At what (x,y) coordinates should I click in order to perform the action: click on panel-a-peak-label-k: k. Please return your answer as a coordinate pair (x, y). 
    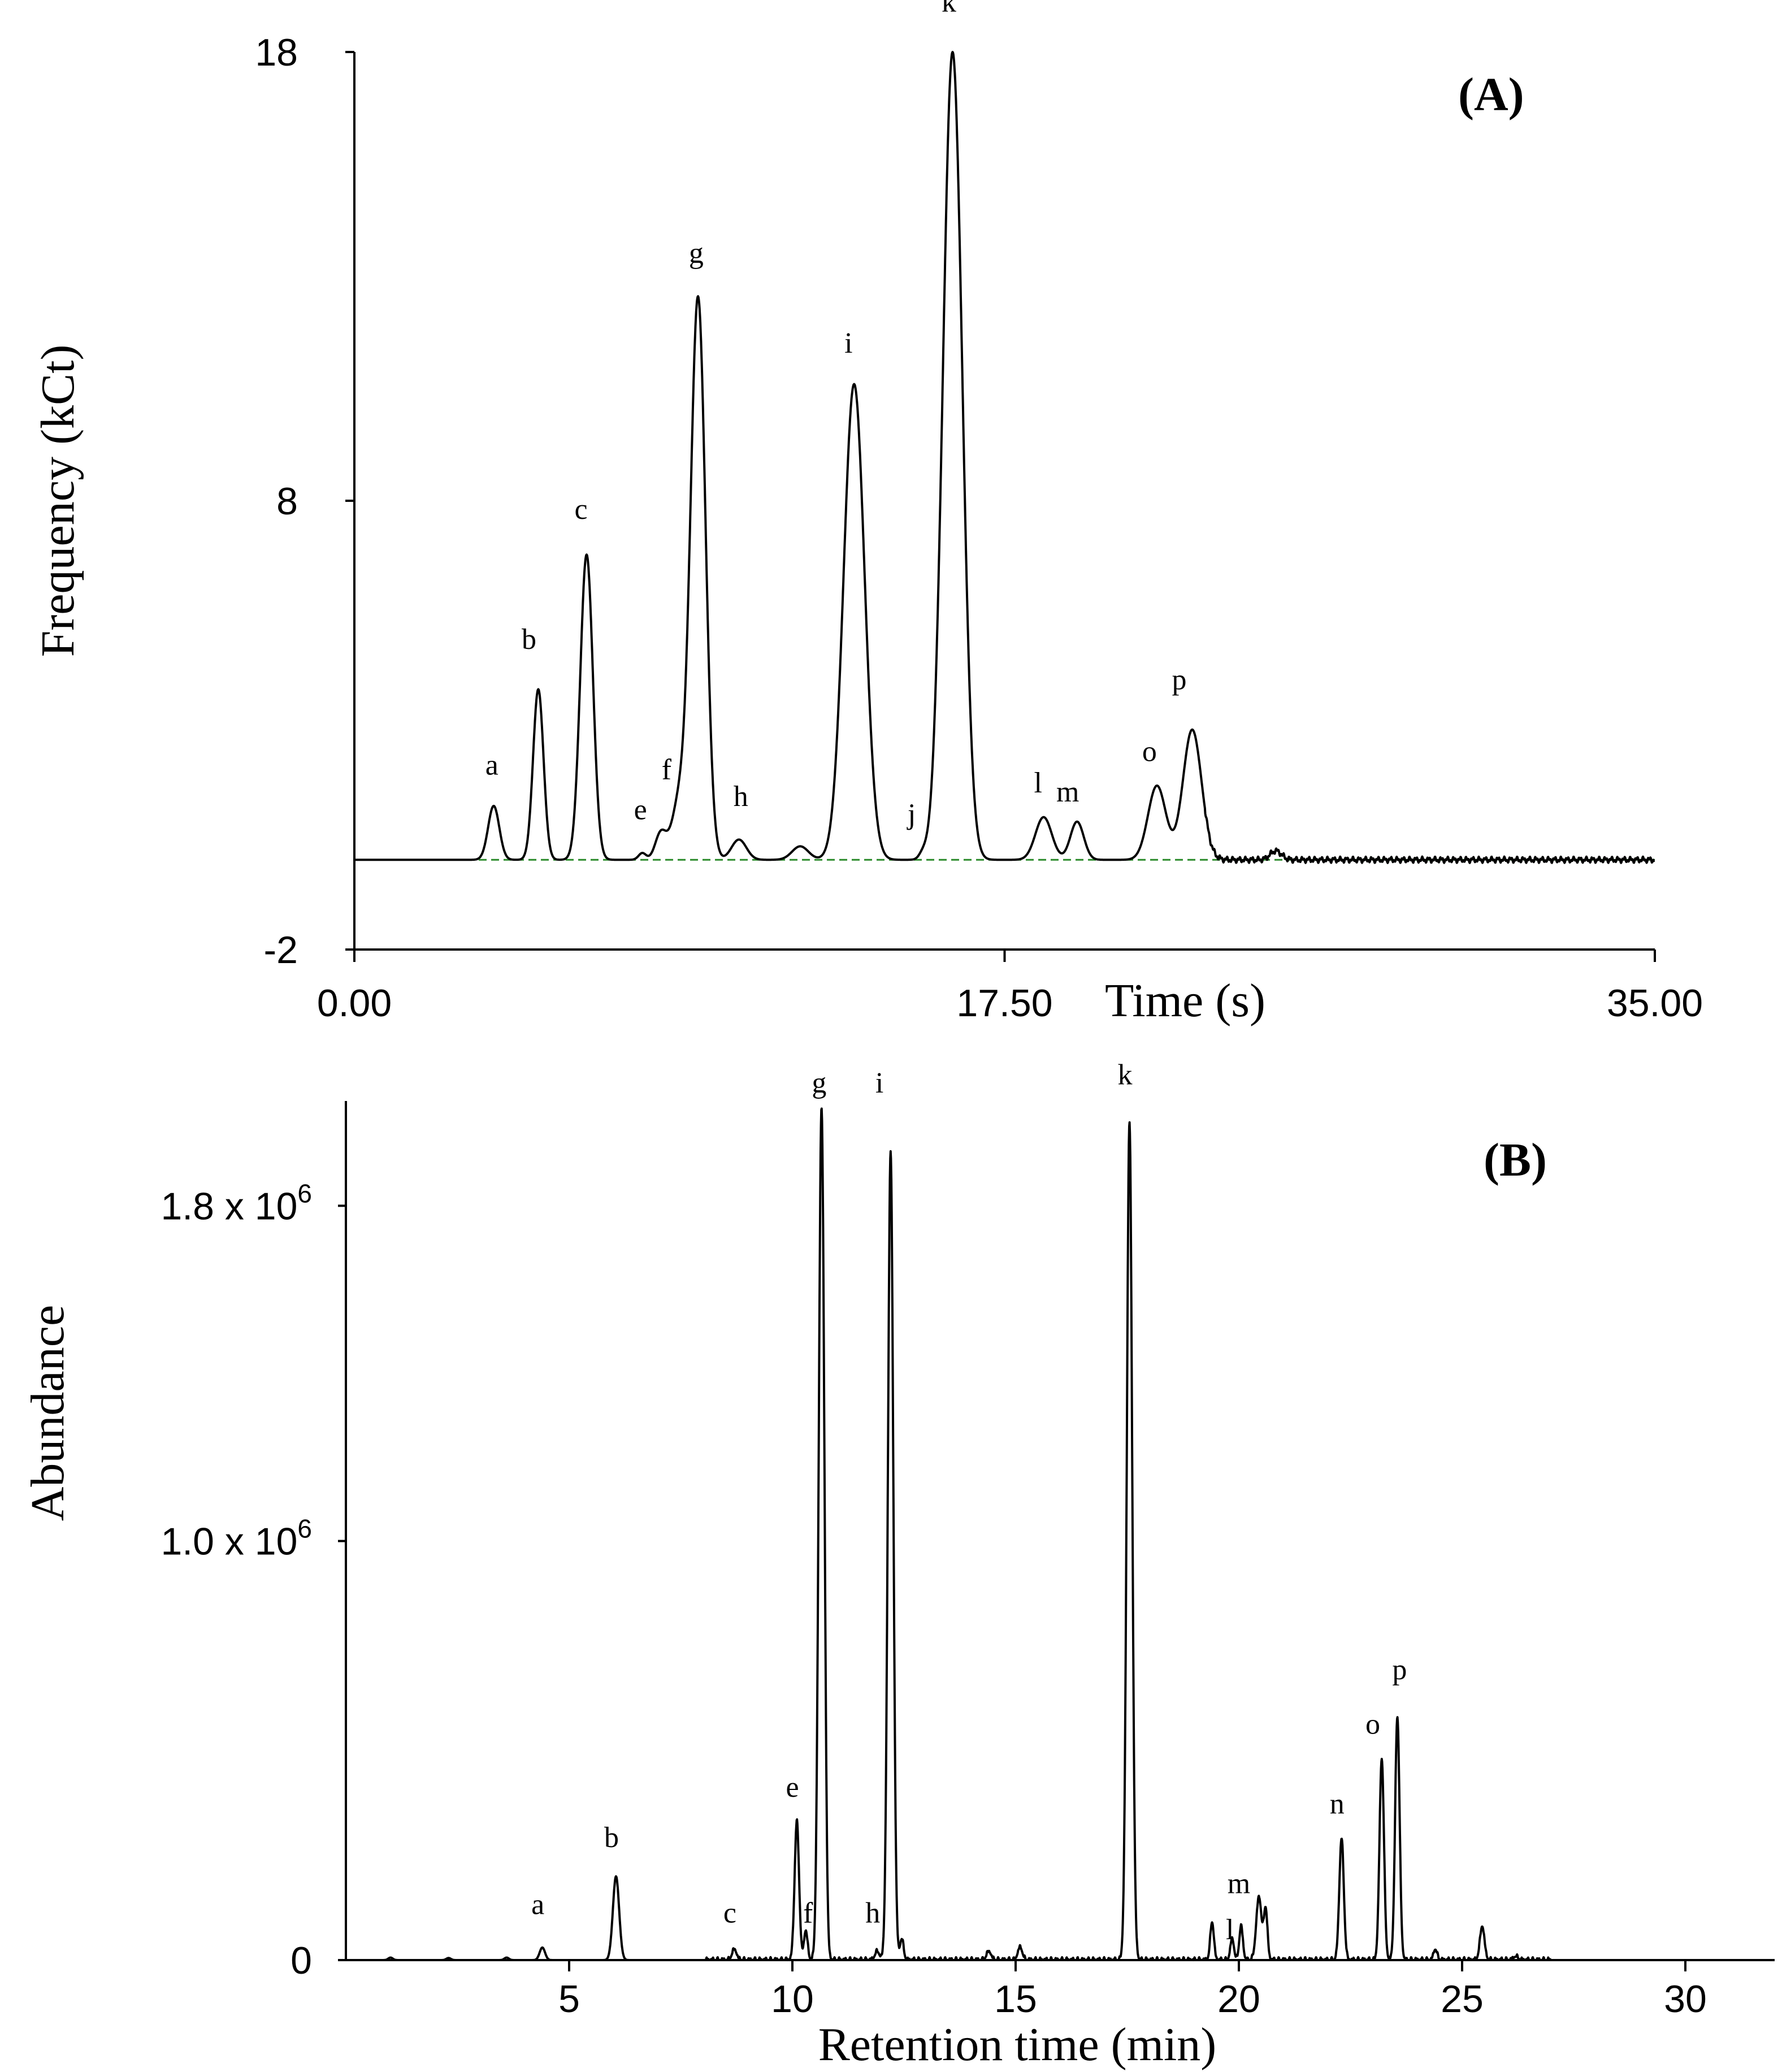
    Looking at the image, I should click on (949, 9).